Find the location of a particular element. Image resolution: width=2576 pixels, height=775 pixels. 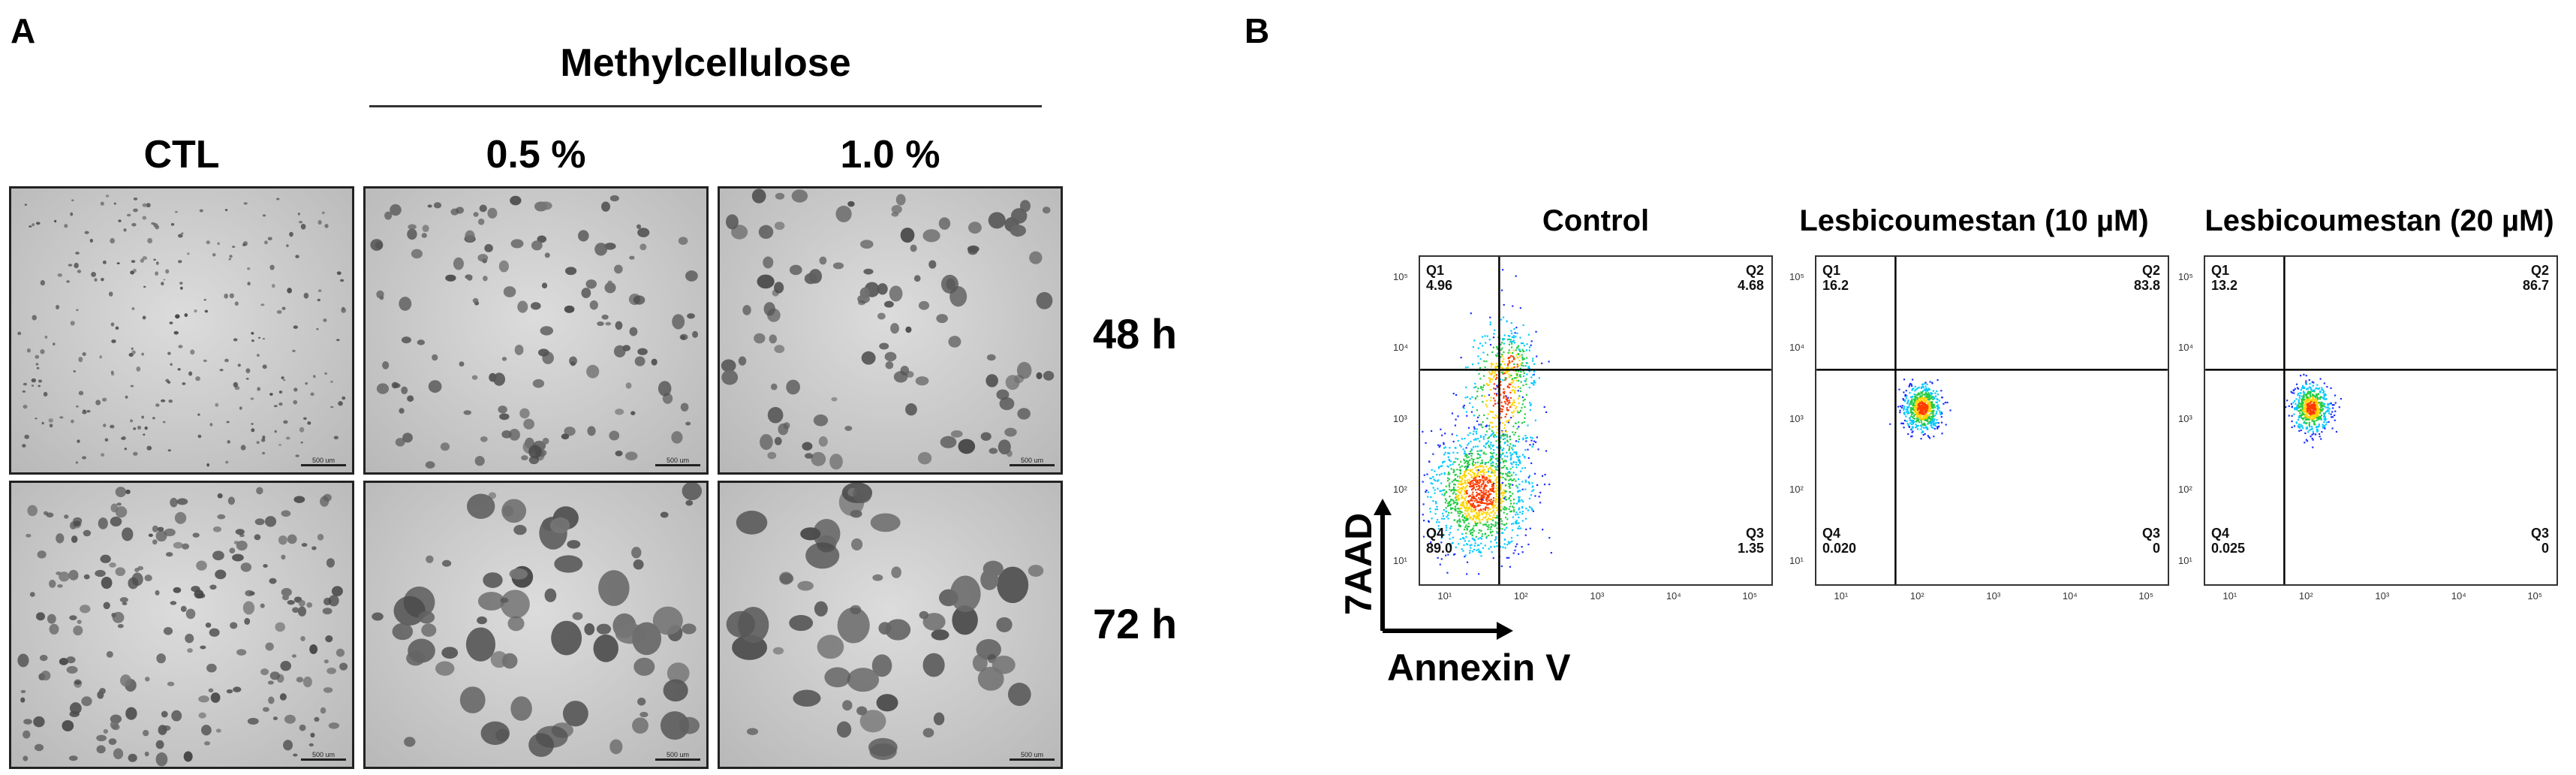

cell-clusters is located at coordinates (534, 332).